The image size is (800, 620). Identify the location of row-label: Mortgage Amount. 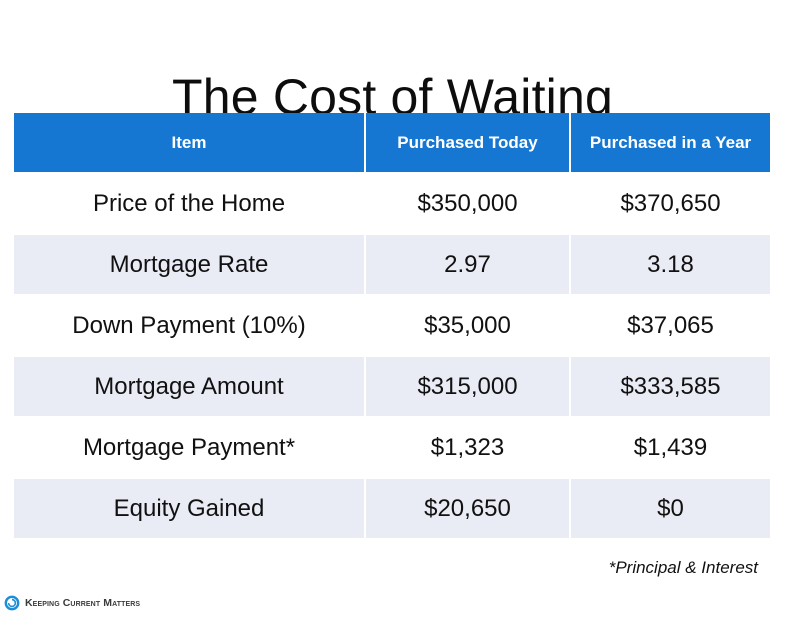
(190, 387).